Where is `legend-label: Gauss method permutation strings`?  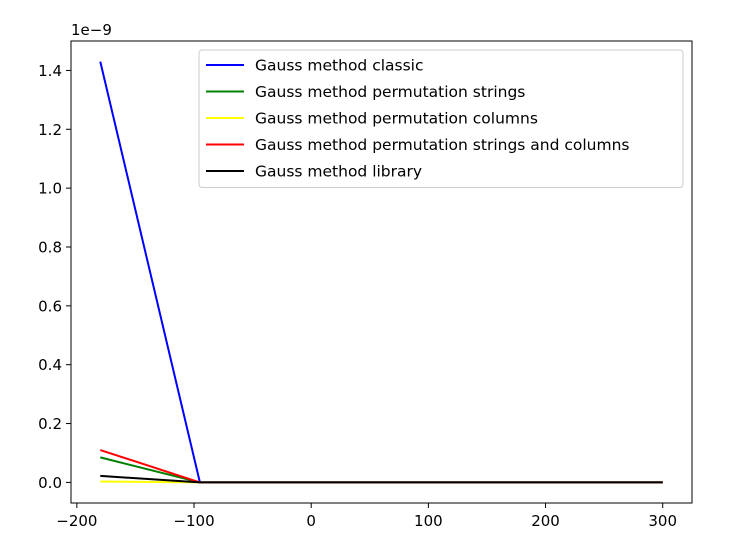
legend-label: Gauss method permutation strings is located at coordinates (390, 92).